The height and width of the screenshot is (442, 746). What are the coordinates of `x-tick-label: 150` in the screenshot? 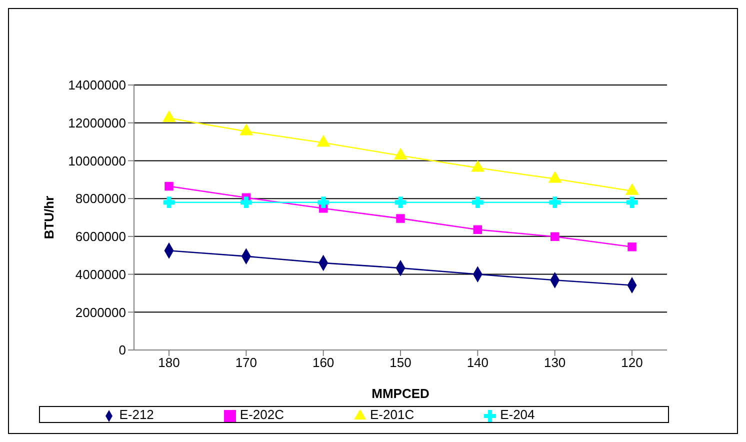 It's located at (401, 362).